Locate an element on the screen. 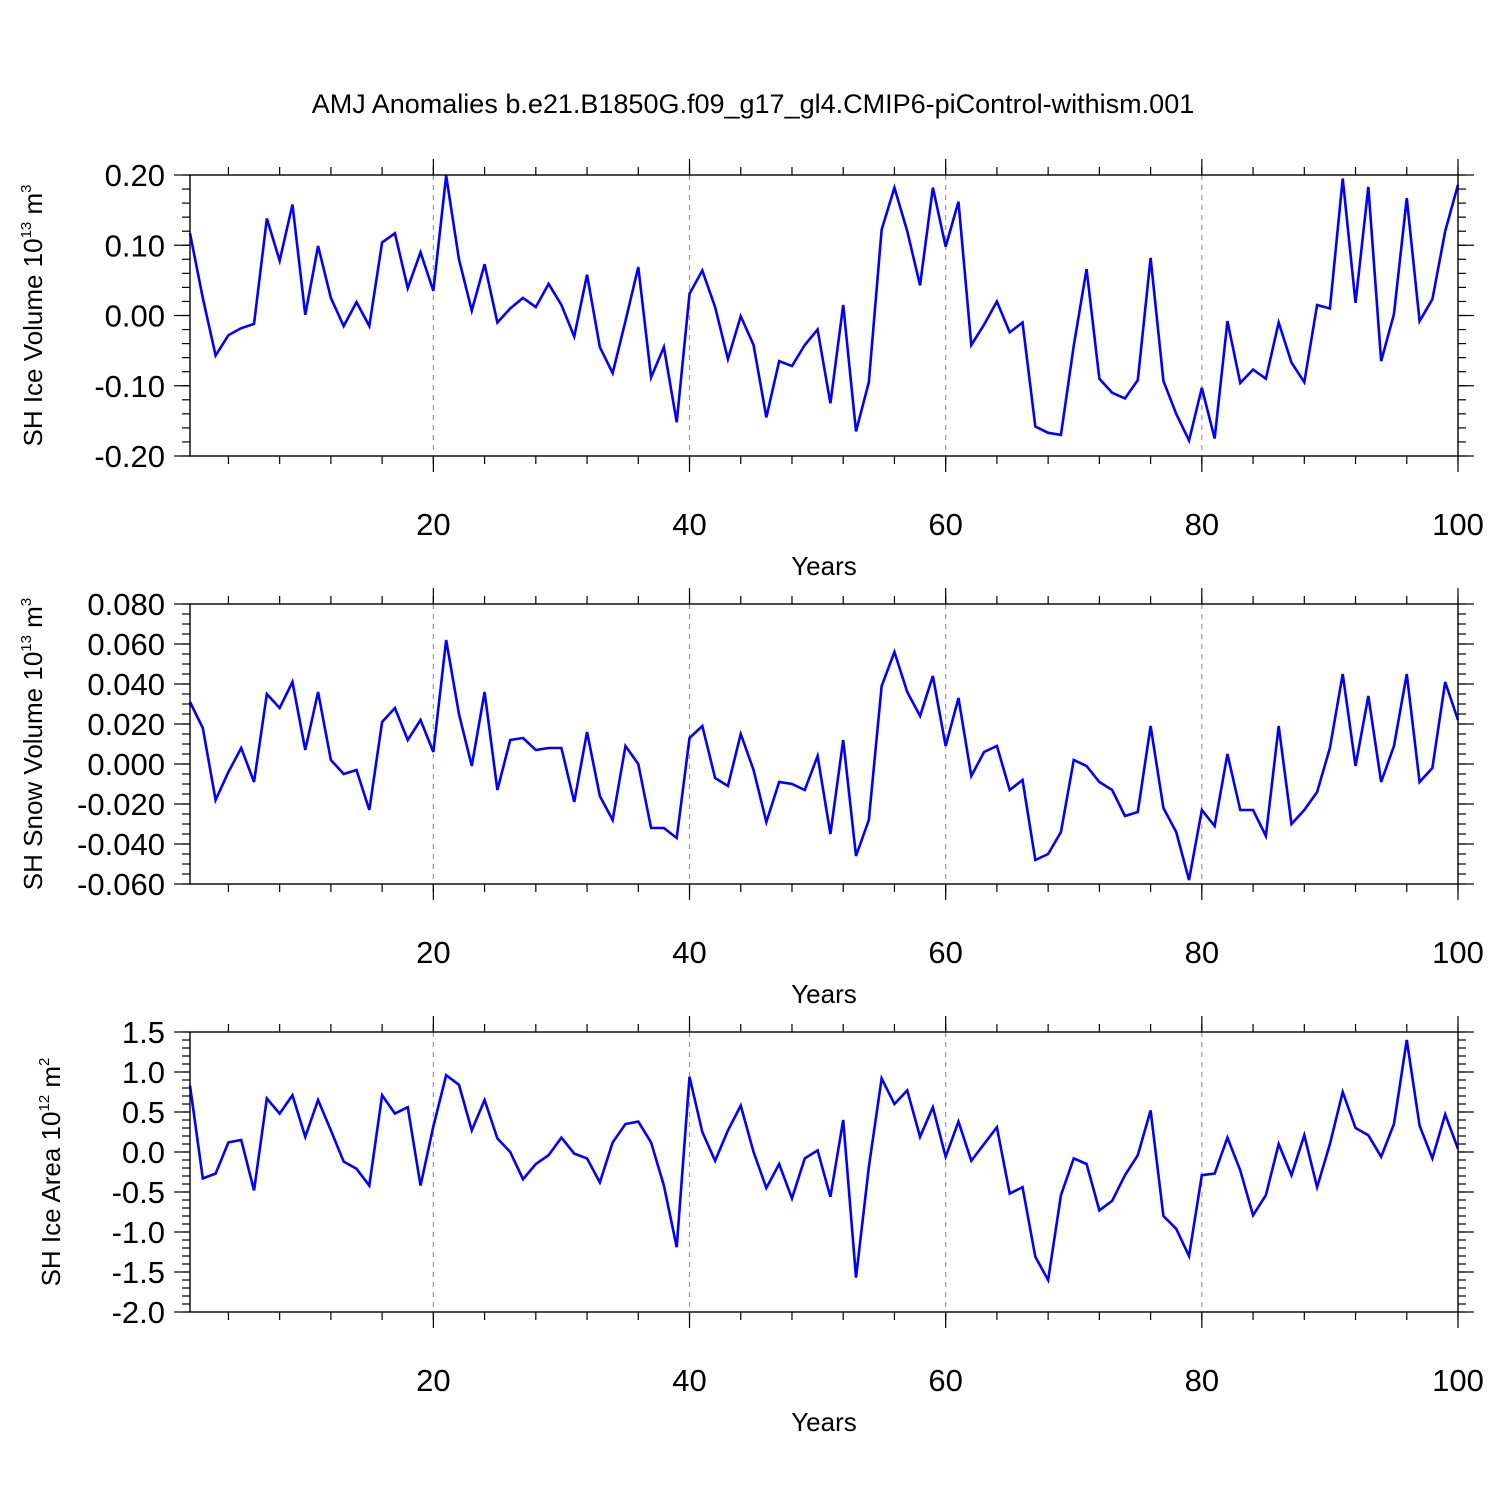 The width and height of the screenshot is (1500, 1500). y-tick-label: -2.0 is located at coordinates (138, 1312).